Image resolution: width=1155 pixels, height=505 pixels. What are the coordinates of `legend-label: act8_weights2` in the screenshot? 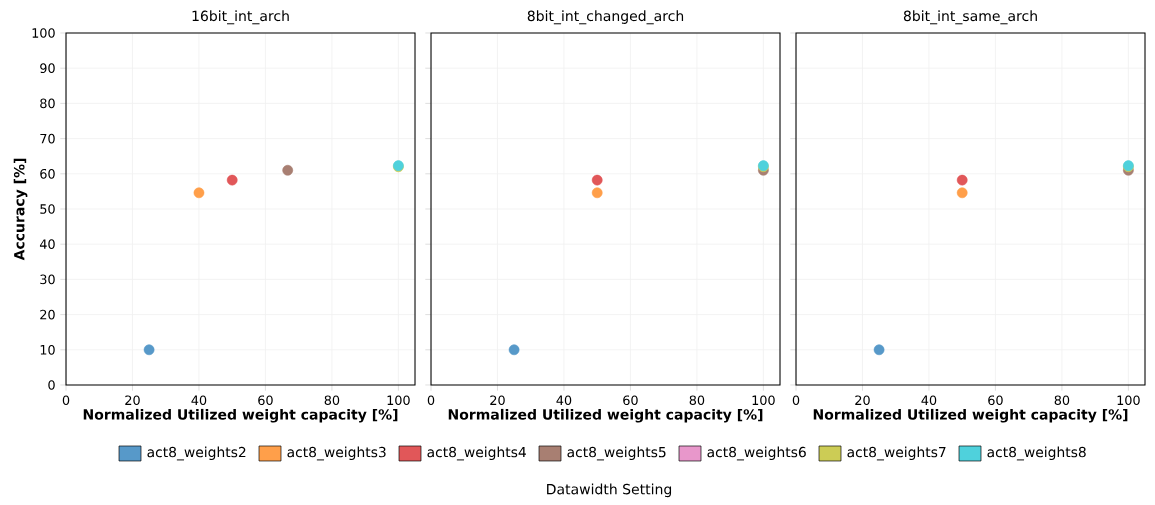 It's located at (196, 453).